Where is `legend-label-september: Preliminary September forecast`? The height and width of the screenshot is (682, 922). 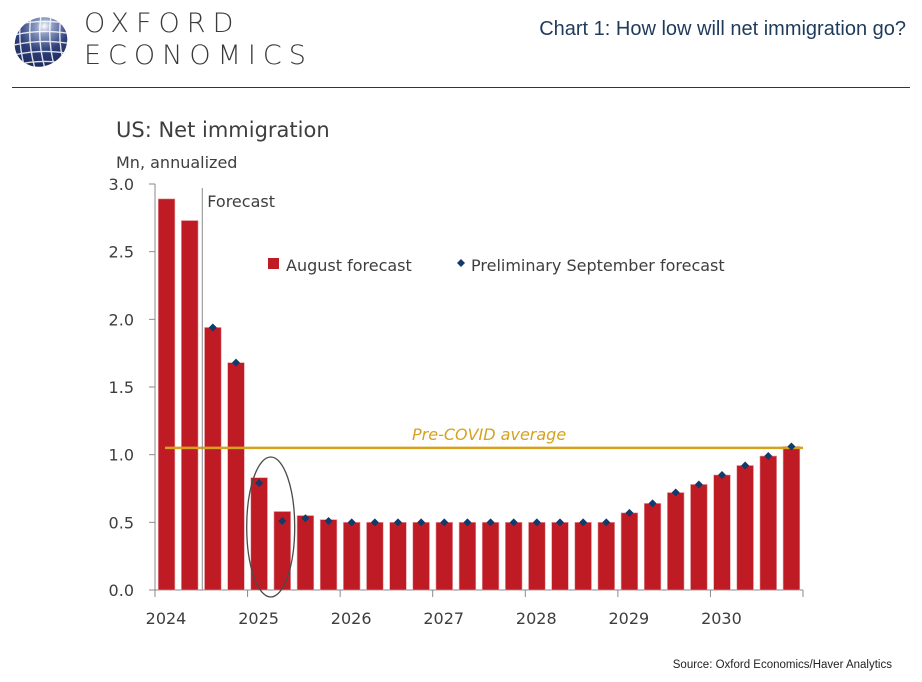
legend-label-september: Preliminary September forecast is located at coordinates (598, 265).